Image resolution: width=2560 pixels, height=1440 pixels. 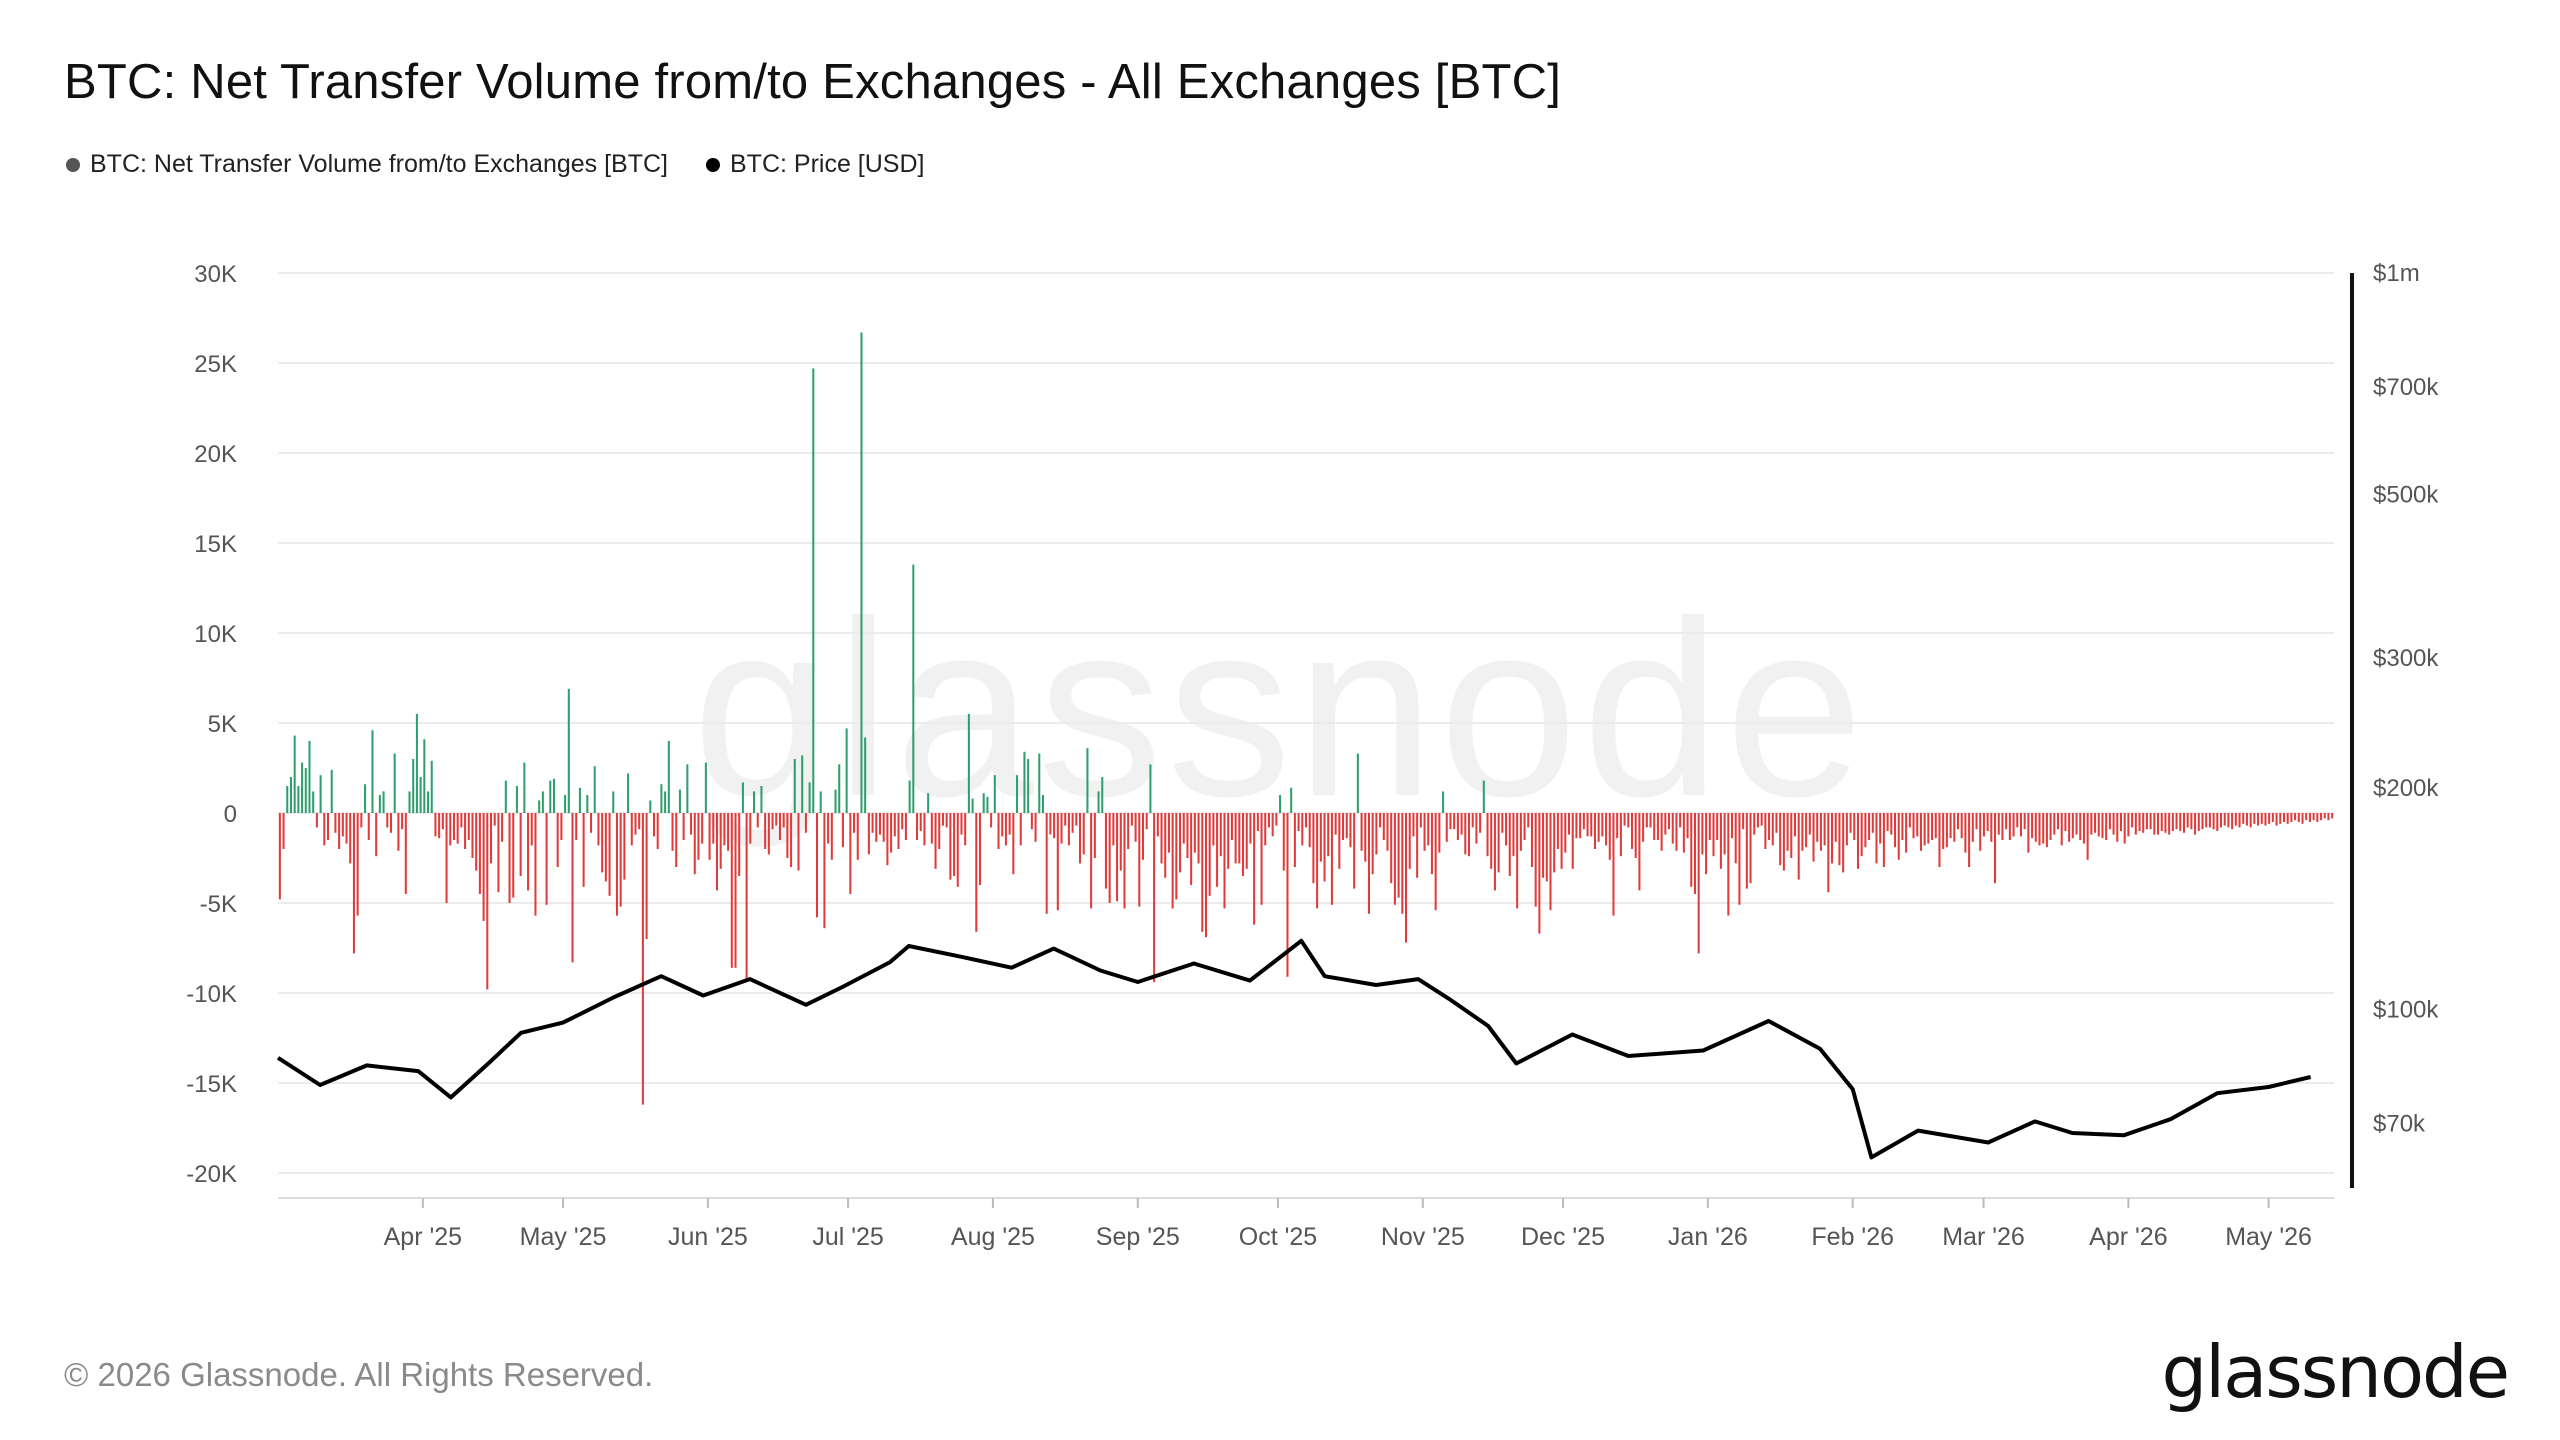 I want to click on brand-logo: glassnode, so click(x=2335, y=1372).